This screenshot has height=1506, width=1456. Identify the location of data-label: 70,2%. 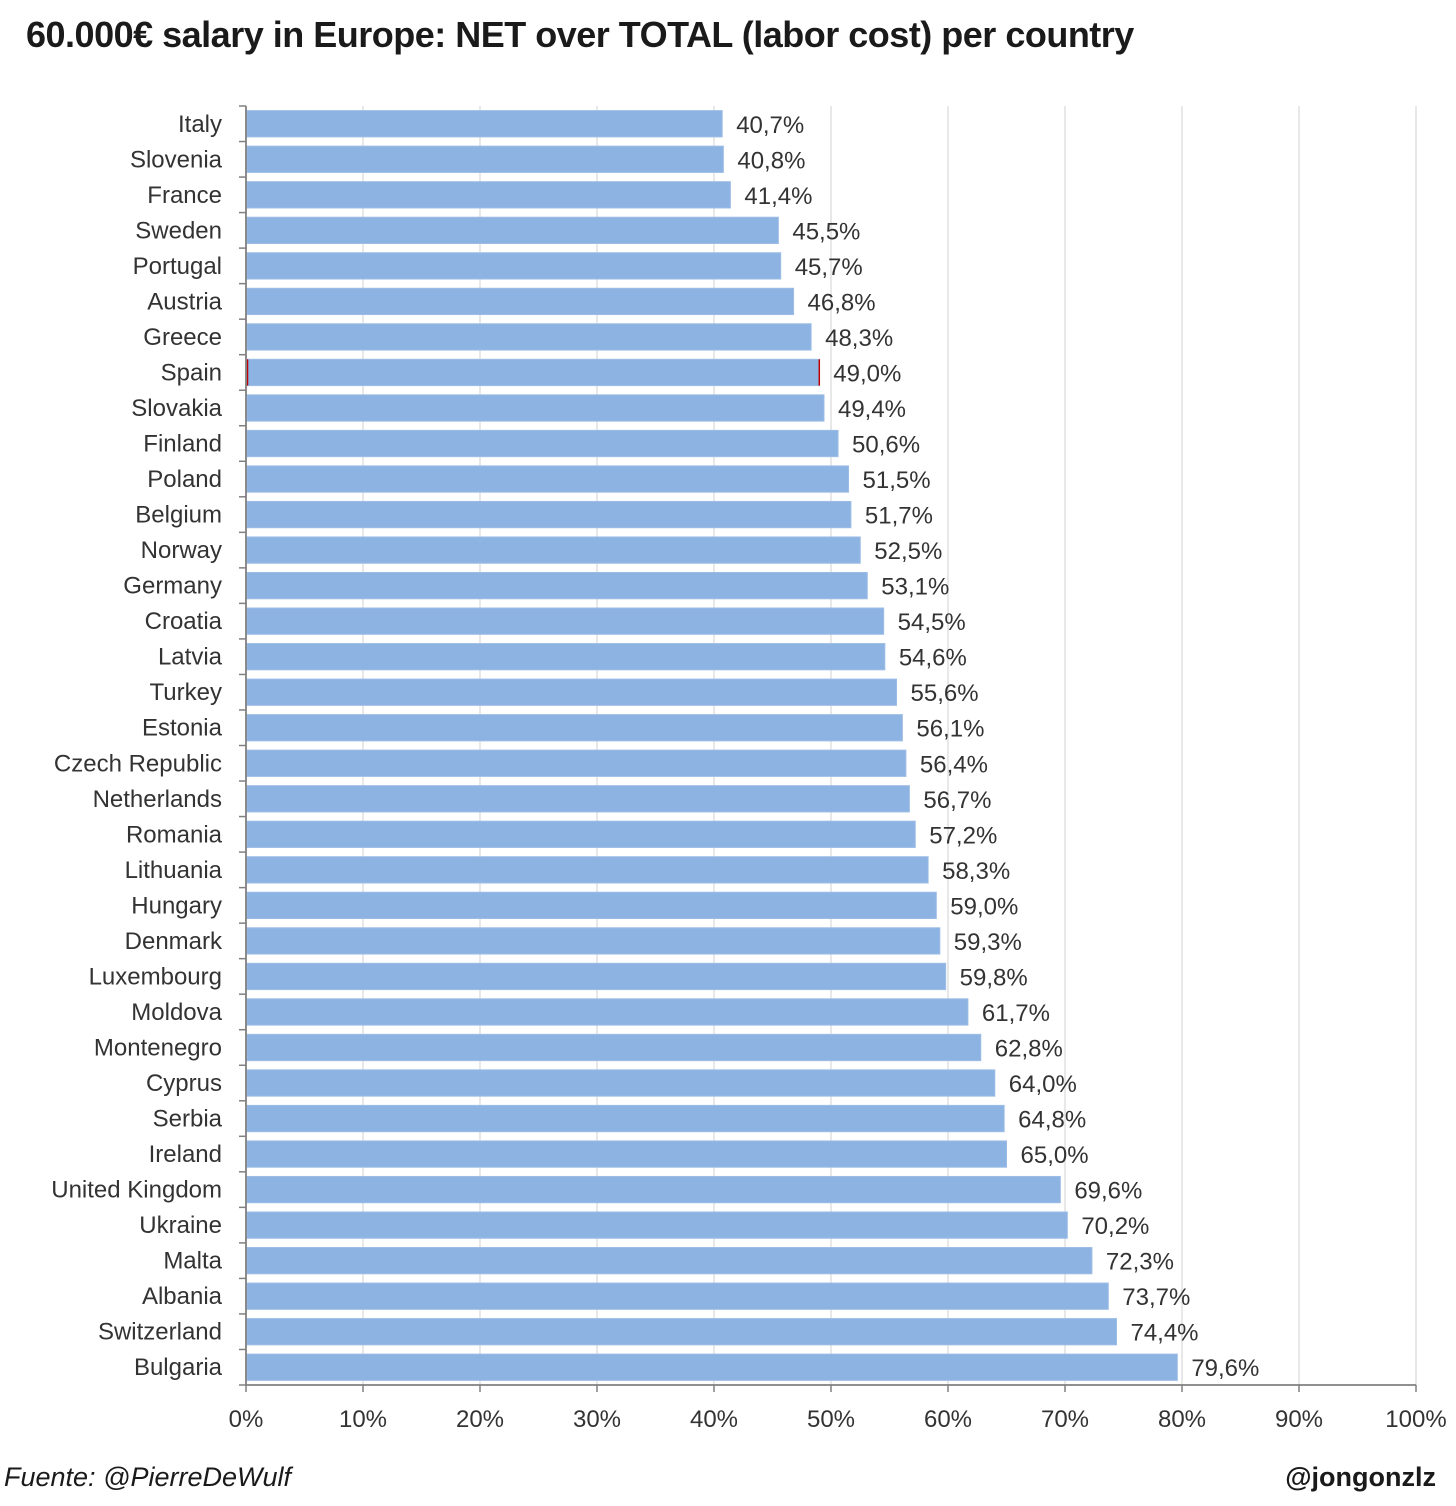
(1115, 1226).